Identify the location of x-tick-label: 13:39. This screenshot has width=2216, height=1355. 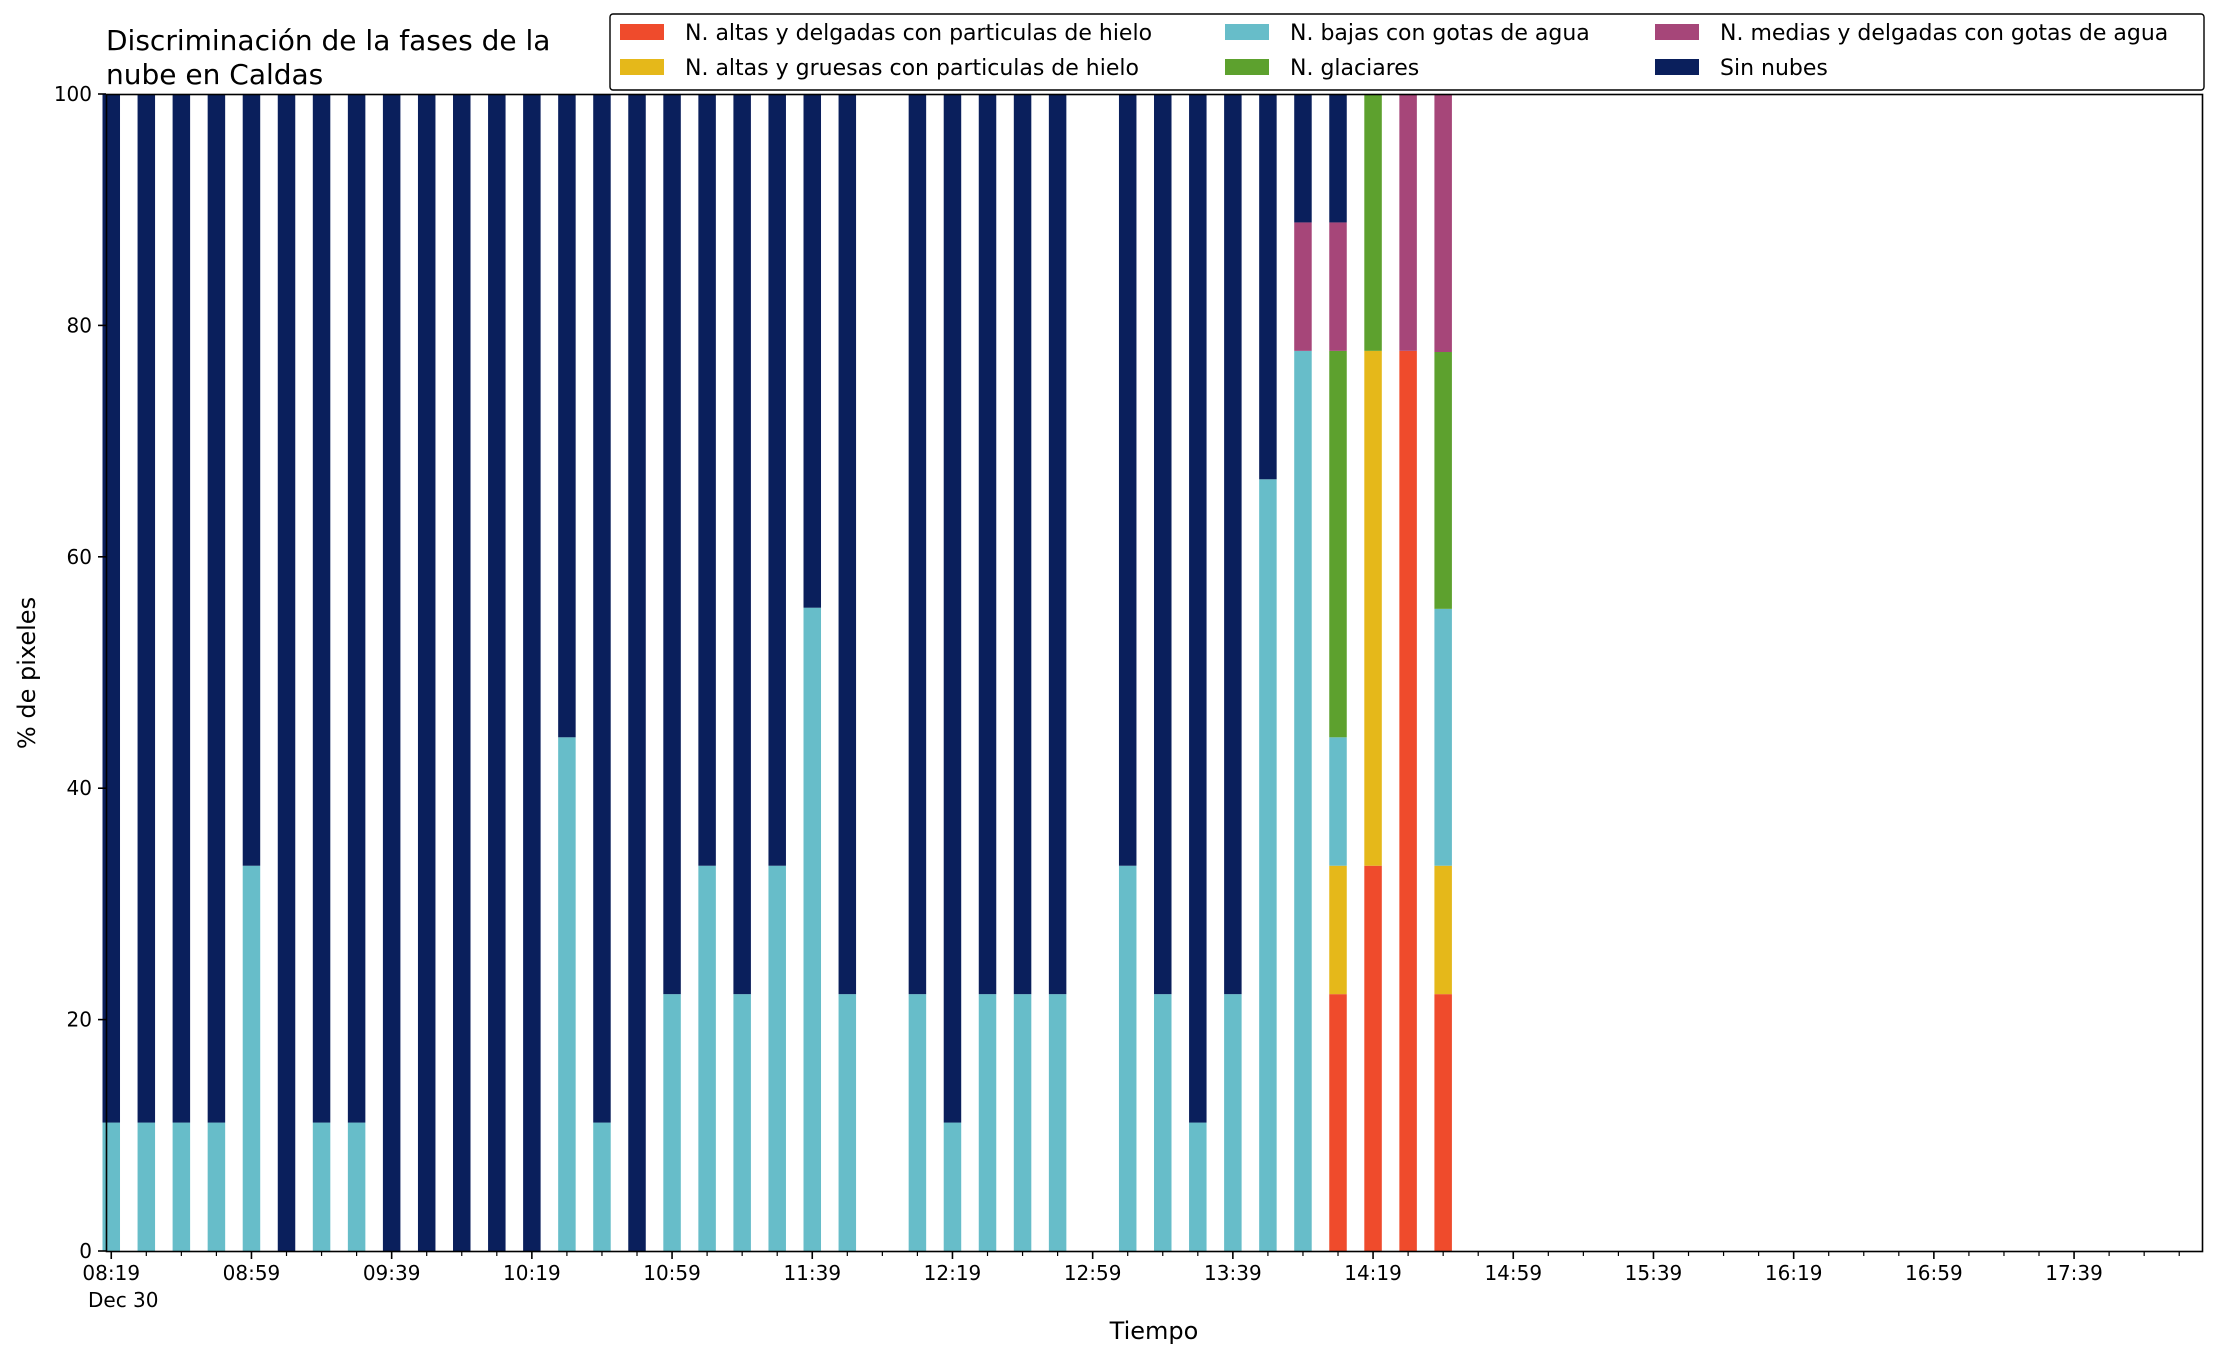
(1233, 1273).